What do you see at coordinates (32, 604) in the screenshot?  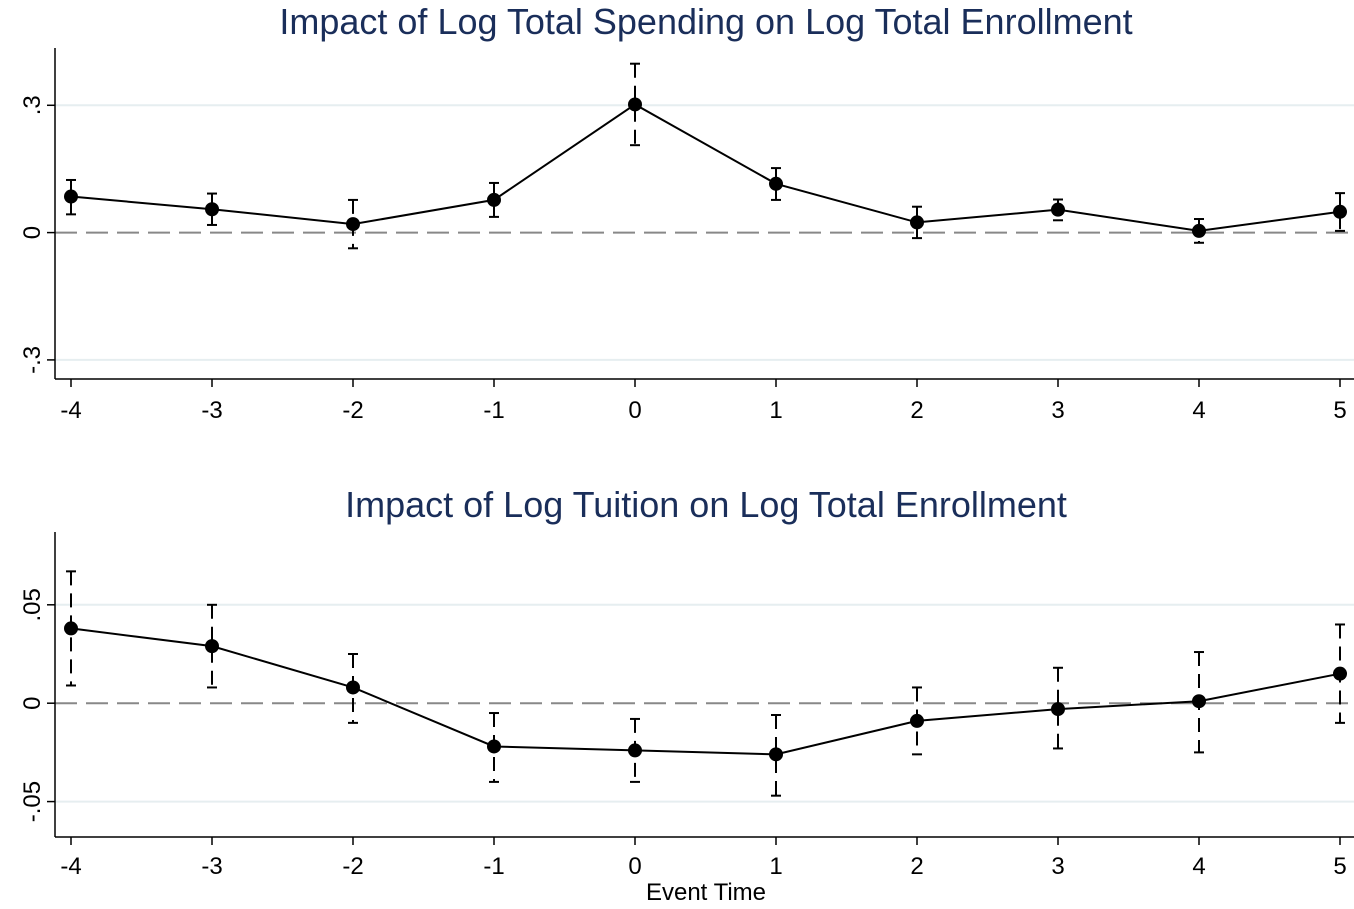 I see `y-tick-label: .05` at bounding box center [32, 604].